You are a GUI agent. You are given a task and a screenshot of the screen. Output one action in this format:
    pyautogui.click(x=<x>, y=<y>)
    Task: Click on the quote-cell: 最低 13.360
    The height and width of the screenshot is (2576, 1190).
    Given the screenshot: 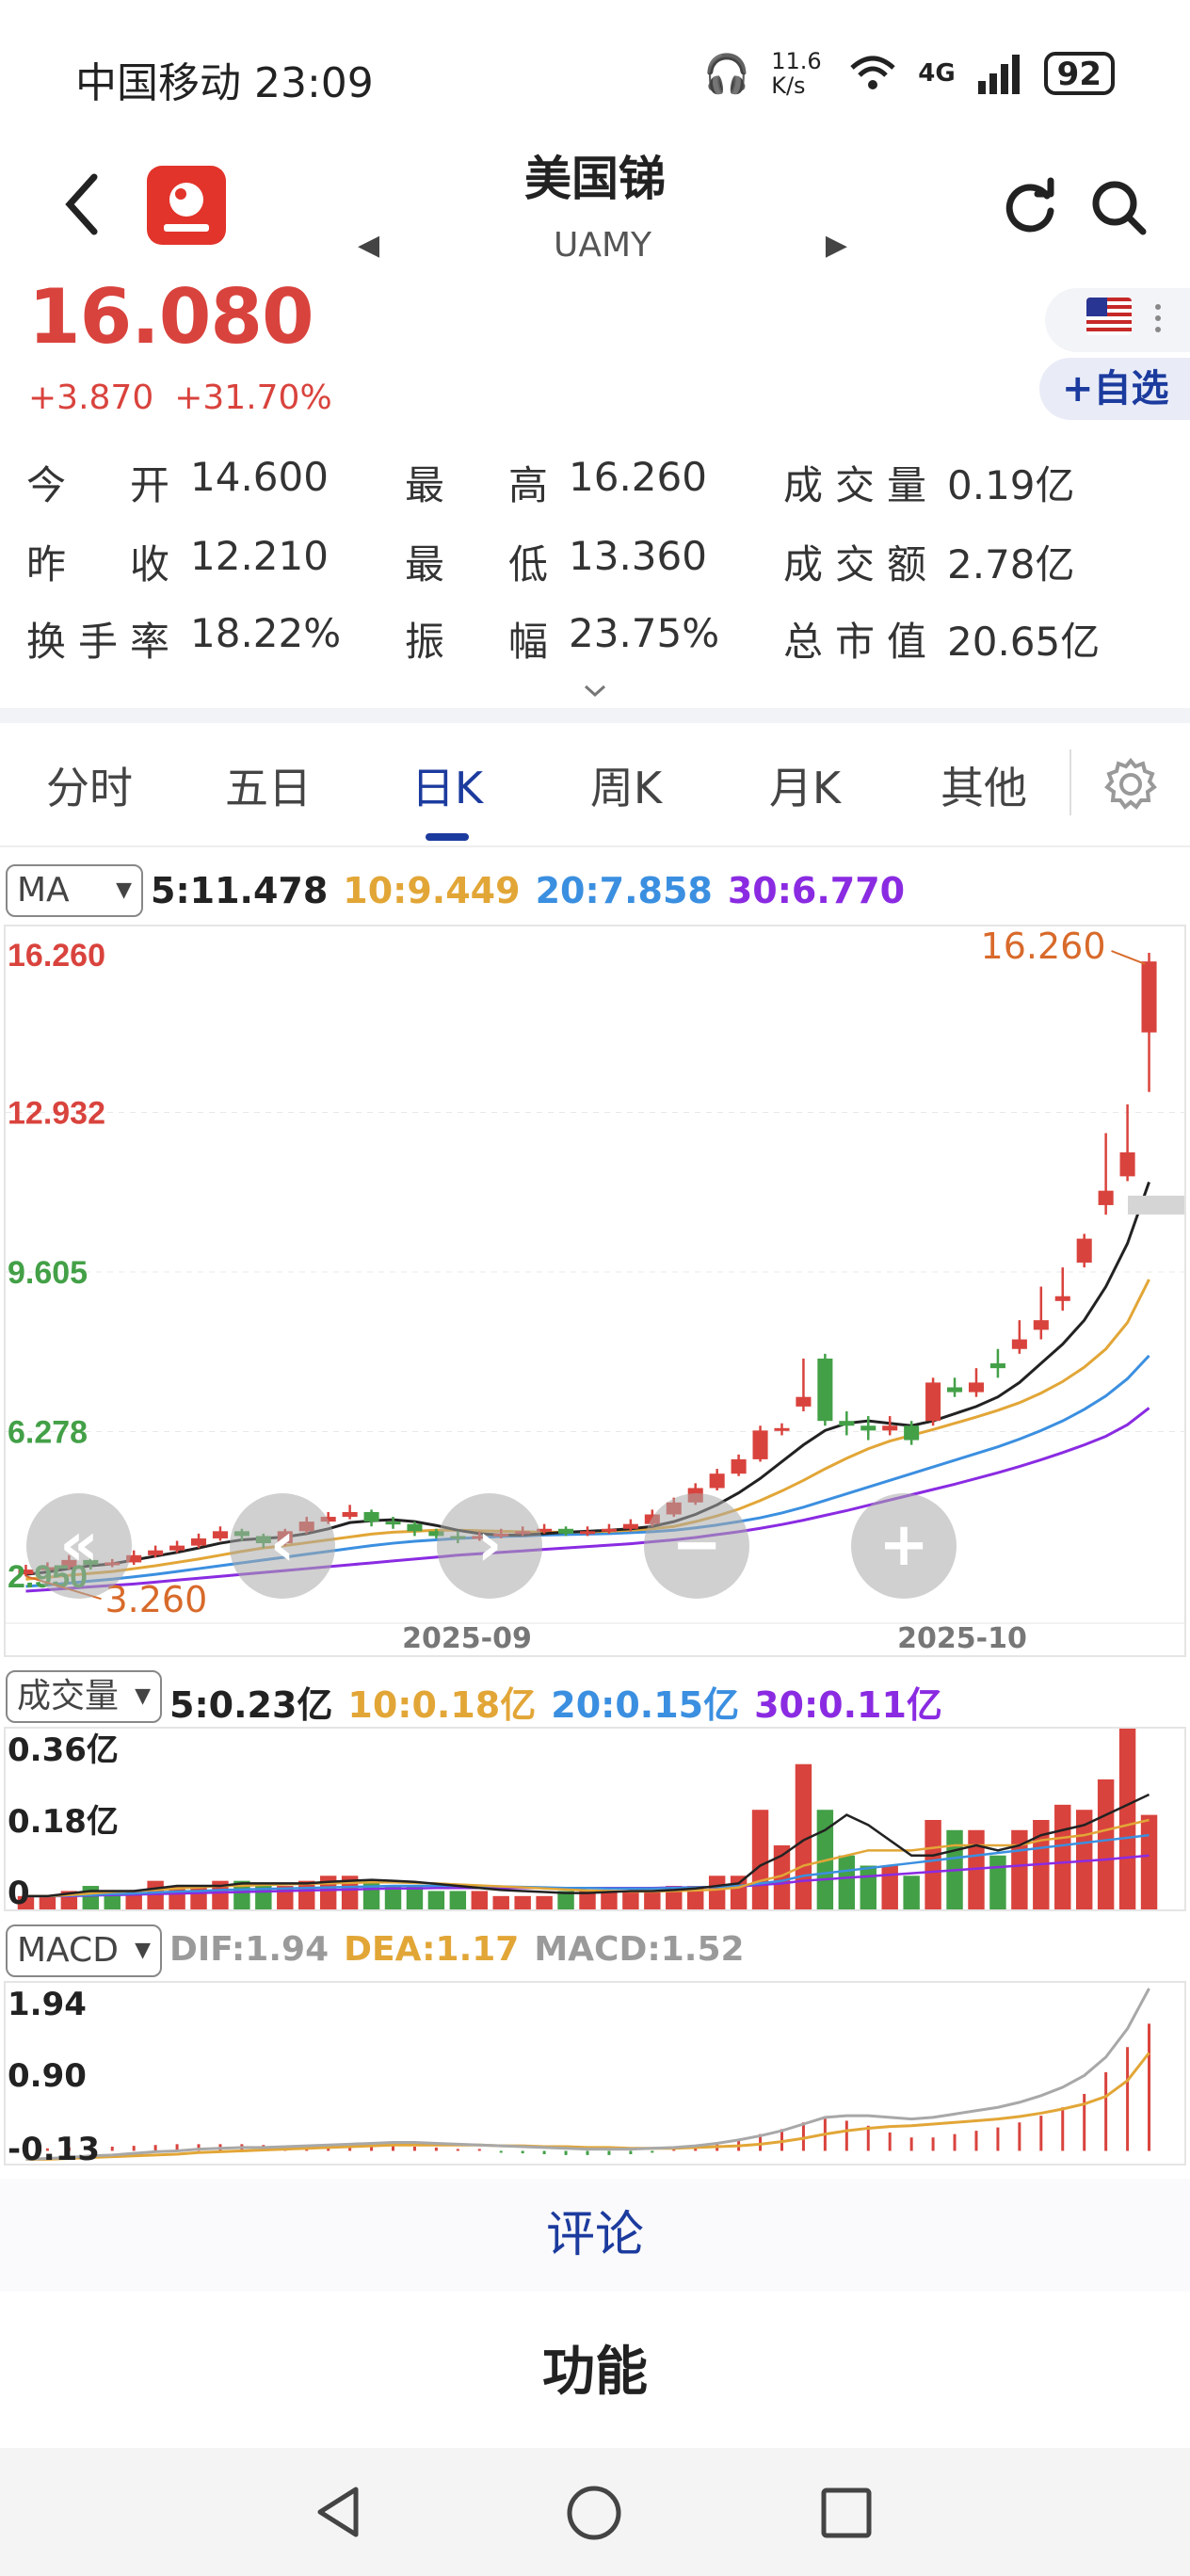 What is the action you would take?
    pyautogui.click(x=594, y=561)
    